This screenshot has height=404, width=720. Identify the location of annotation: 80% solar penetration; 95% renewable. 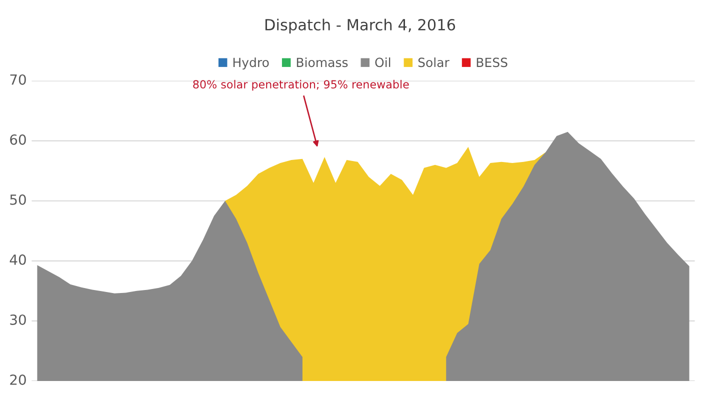
(301, 85).